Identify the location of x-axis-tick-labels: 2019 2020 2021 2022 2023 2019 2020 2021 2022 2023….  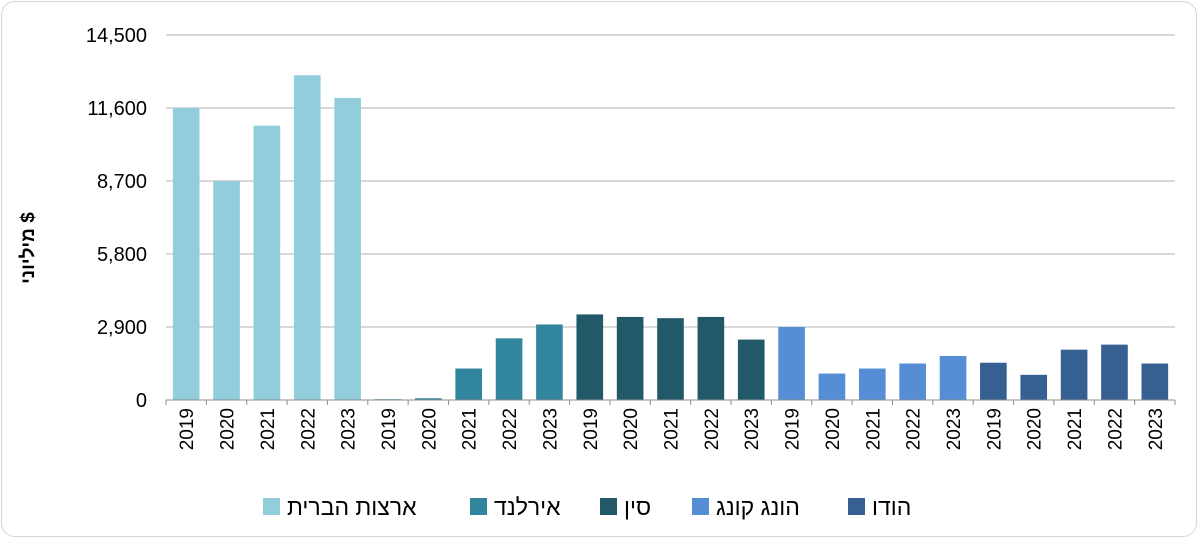
(670, 425).